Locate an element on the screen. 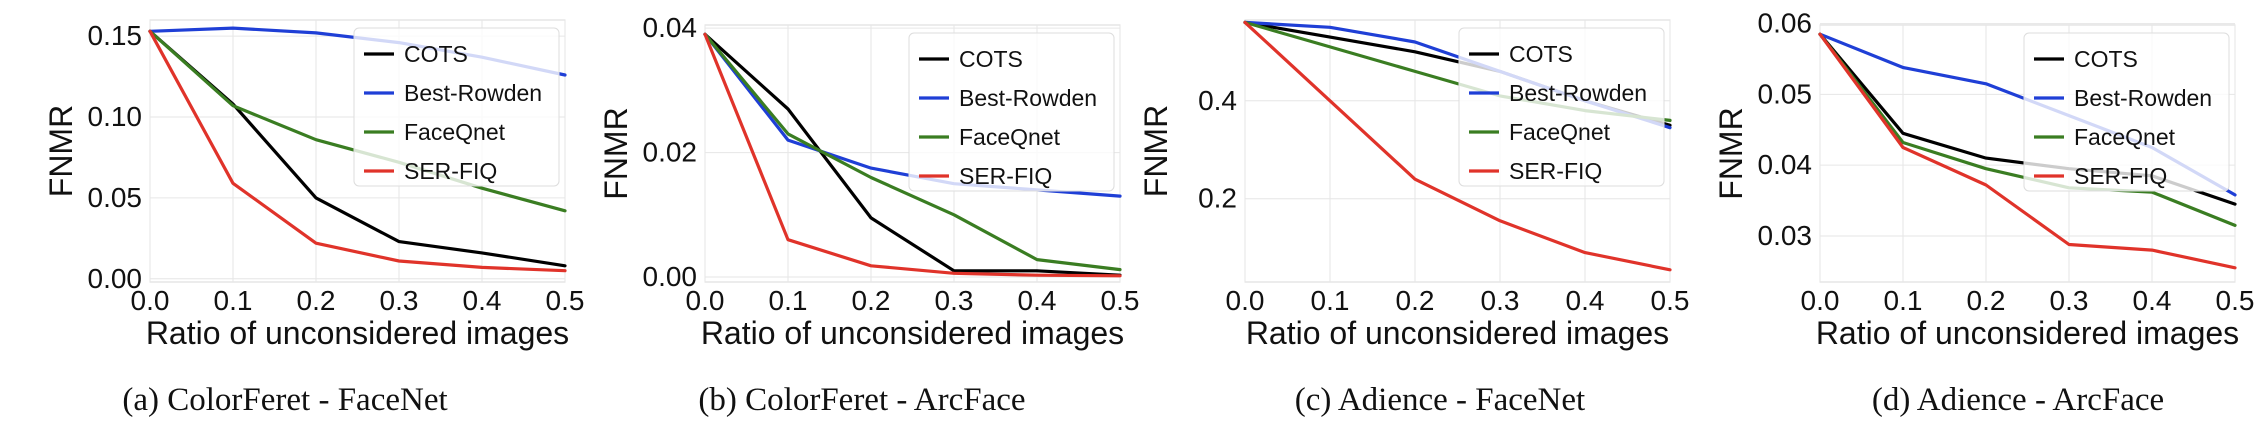 The image size is (2260, 436). caption-b: (b) ColorFeret - ArcFace is located at coordinates (861, 400).